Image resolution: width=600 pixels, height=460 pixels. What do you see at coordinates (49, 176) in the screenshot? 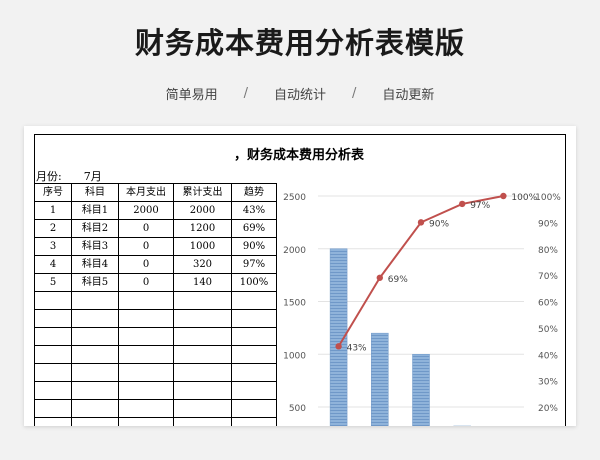
I see `month-label: 月份:` at bounding box center [49, 176].